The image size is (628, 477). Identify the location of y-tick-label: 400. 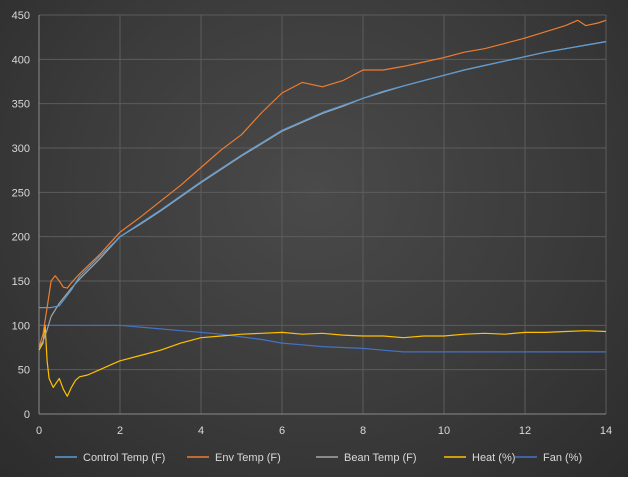
(21, 60).